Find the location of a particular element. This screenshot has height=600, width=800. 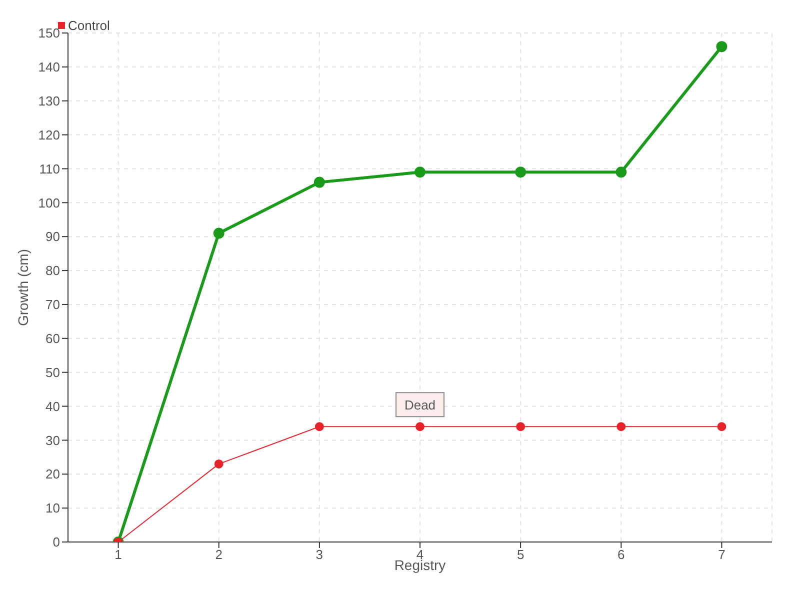

y-axis-title: Growth (cm) is located at coordinates (22, 287).